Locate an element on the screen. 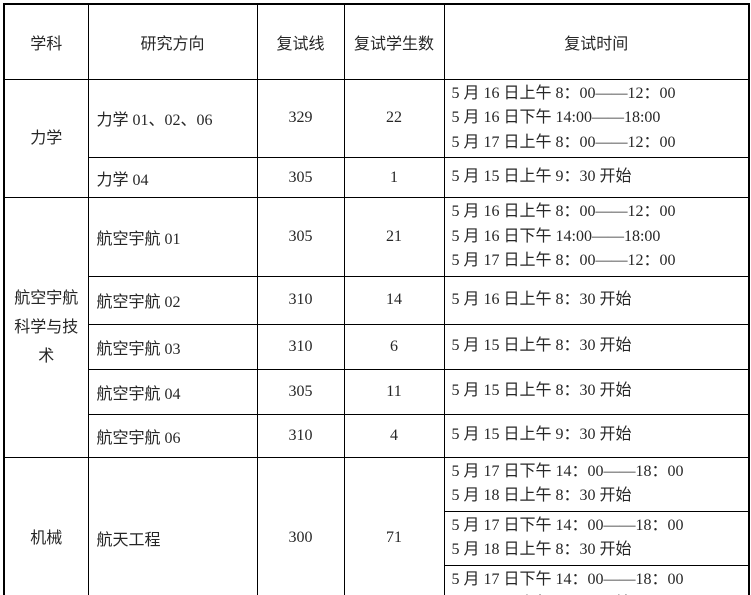 The height and width of the screenshot is (595, 751). student-count-cell: 71 is located at coordinates (394, 525).